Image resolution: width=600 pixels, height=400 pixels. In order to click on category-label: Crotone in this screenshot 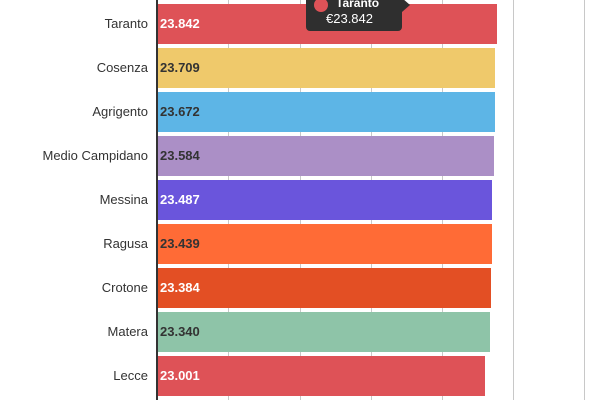, I will do `click(124, 287)`.